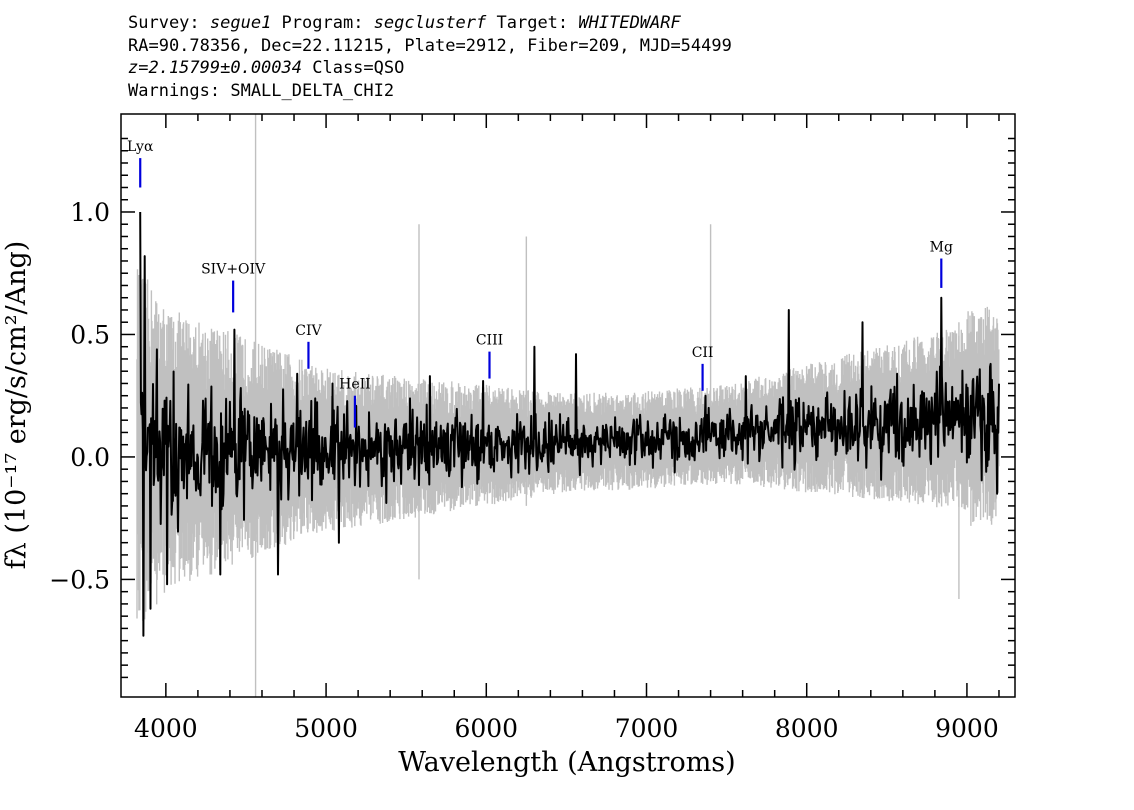  Describe the element at coordinates (355, 385) in the screenshot. I see `emission-line-label: HeII` at that location.